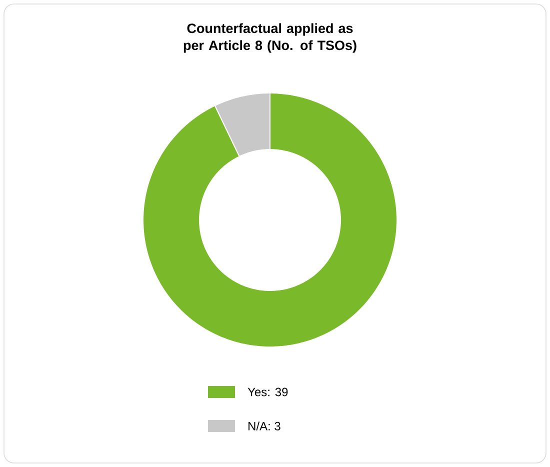 This screenshot has height=467, width=550. What do you see at coordinates (270, 38) in the screenshot?
I see `chart-title: Counterfactual applied as per Article 8 (No. of TSOs)` at bounding box center [270, 38].